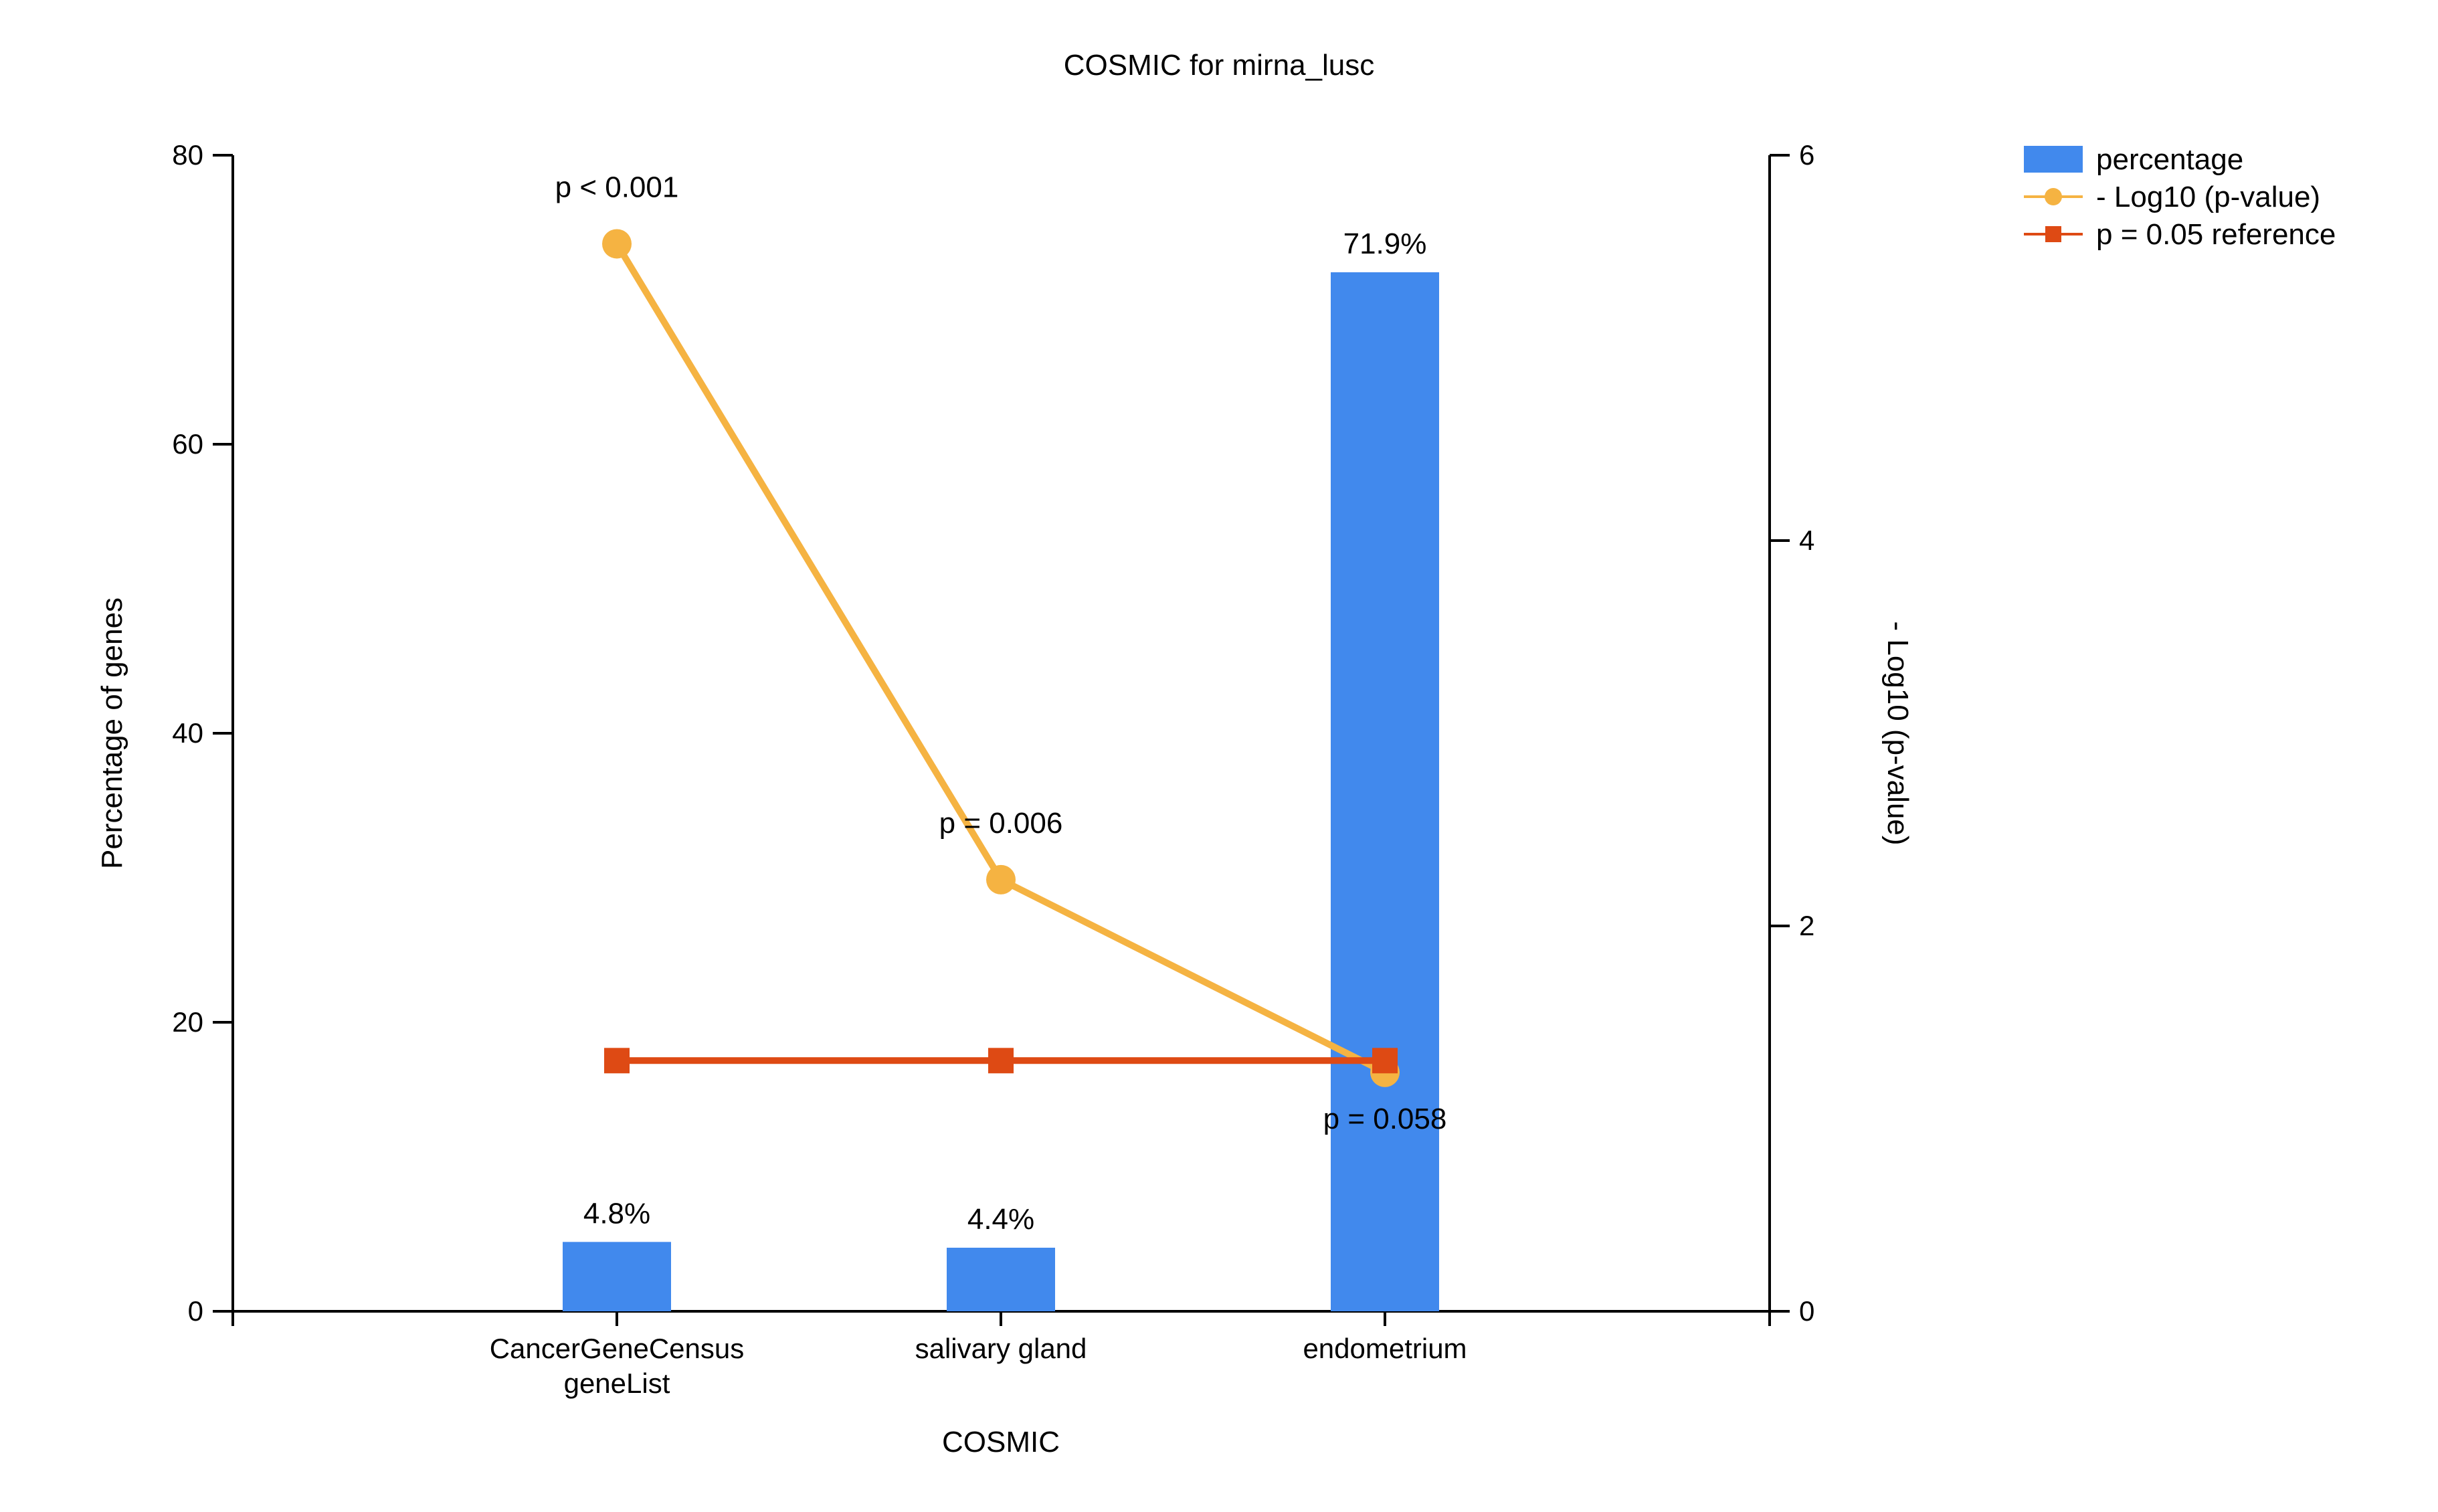 This screenshot has width=2438, height=1512. What do you see at coordinates (1001, 1442) in the screenshot?
I see `x-axis-title: COSMIC` at bounding box center [1001, 1442].